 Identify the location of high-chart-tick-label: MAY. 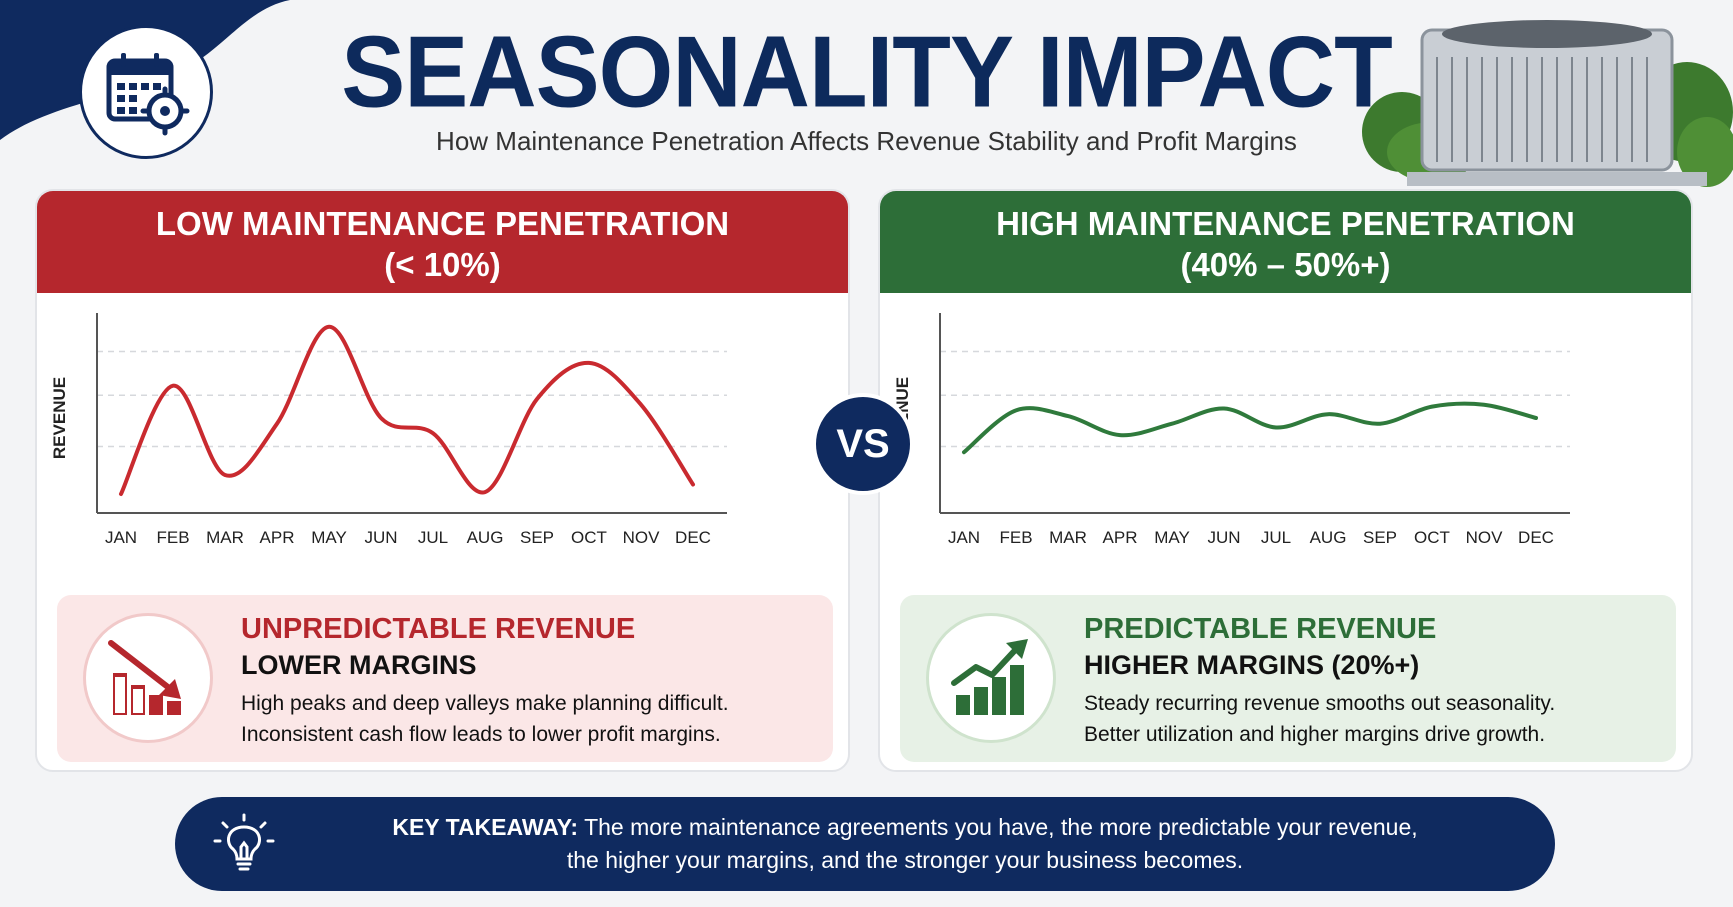
(1172, 537).